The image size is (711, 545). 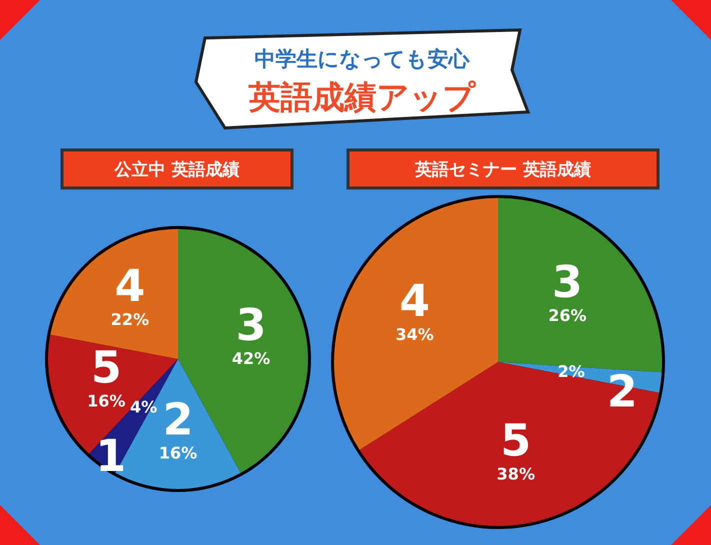 What do you see at coordinates (177, 170) in the screenshot?
I see `chart-title: 公立中 英語成績` at bounding box center [177, 170].